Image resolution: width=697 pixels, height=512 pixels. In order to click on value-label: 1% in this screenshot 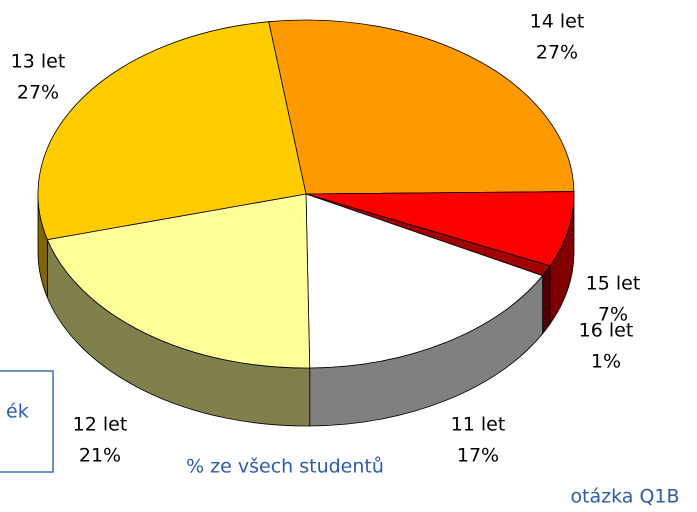, I will do `click(606, 362)`.